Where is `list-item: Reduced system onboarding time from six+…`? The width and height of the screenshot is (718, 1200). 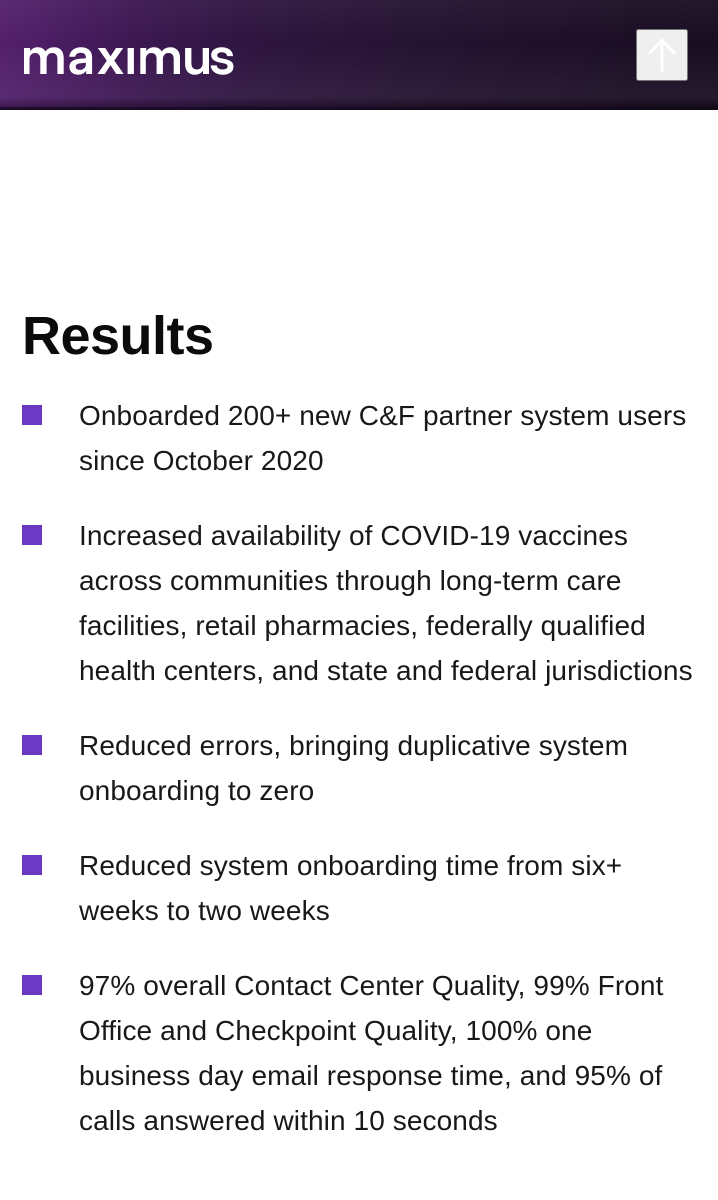
list-item: Reduced system onboarding time from six+… is located at coordinates (359, 888).